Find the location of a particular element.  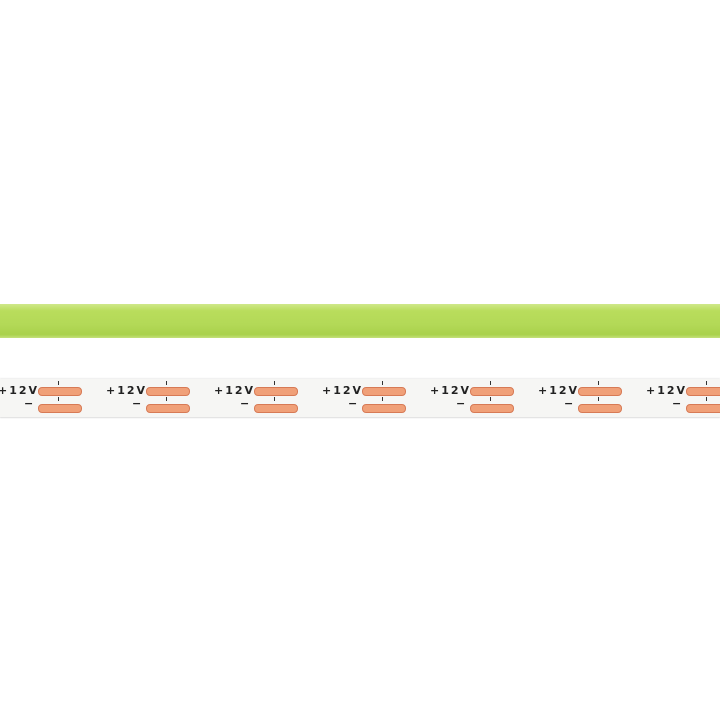

cob-led-strip-lit is located at coordinates (360, 321).